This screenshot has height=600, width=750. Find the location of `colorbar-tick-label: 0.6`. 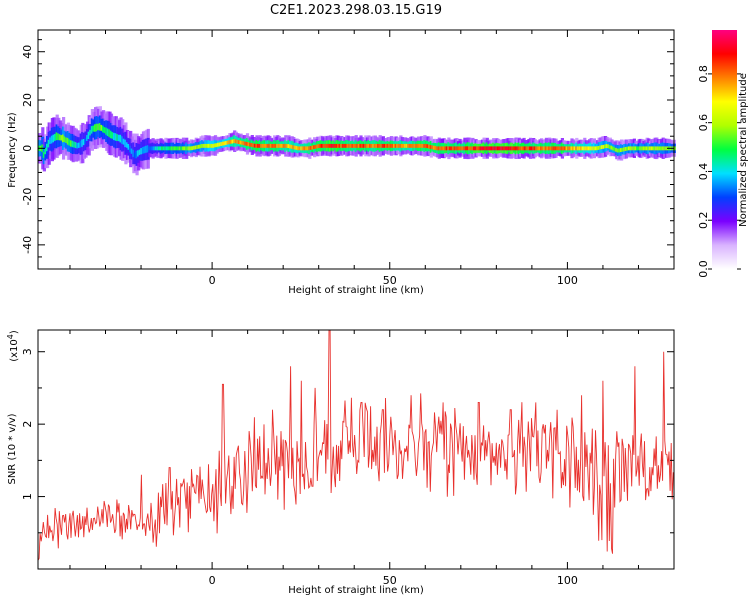

colorbar-tick-label: 0.6 is located at coordinates (703, 122).